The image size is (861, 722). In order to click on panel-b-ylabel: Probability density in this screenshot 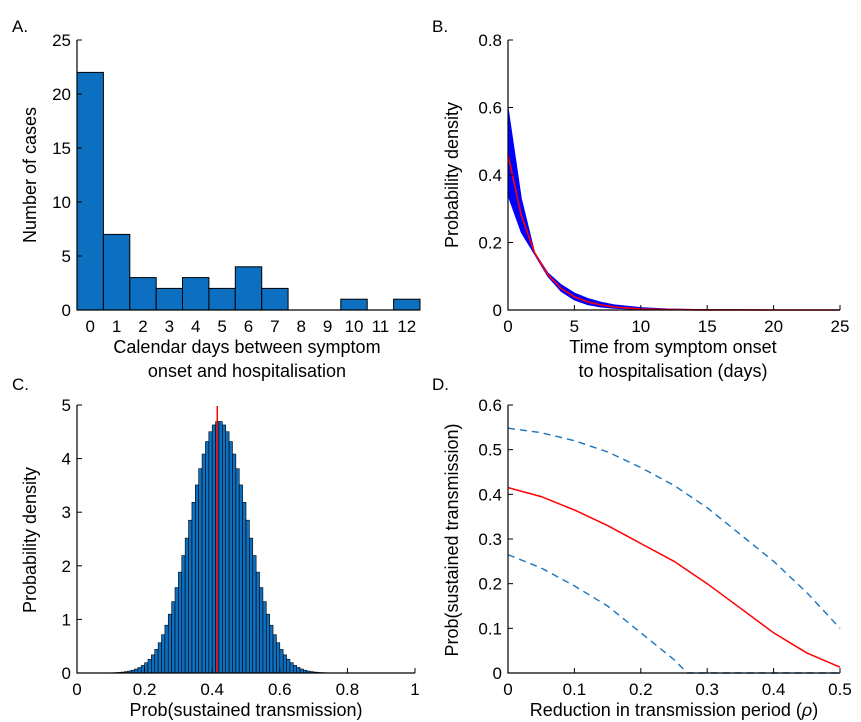, I will do `click(452, 175)`.